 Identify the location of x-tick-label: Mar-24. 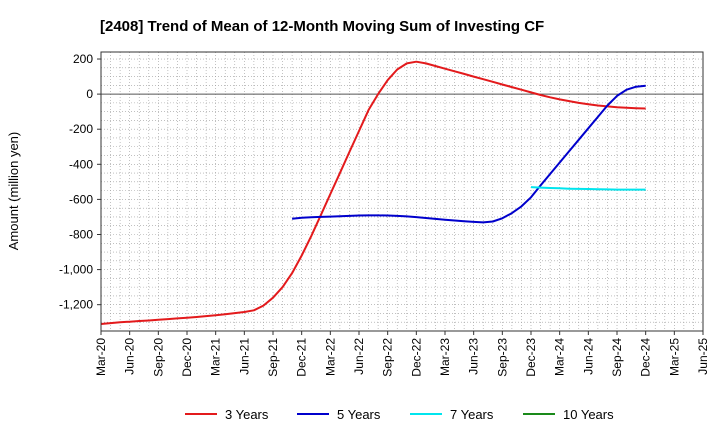
(560, 357).